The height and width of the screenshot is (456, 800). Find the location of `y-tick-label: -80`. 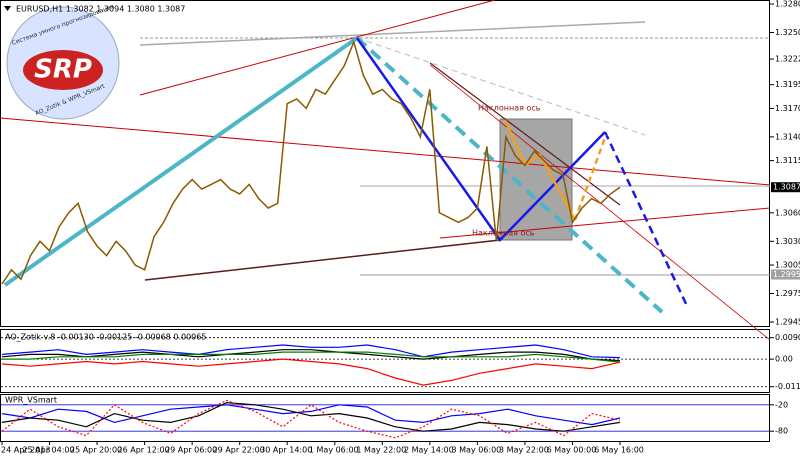

y-tick-label: -80 is located at coordinates (781, 431).